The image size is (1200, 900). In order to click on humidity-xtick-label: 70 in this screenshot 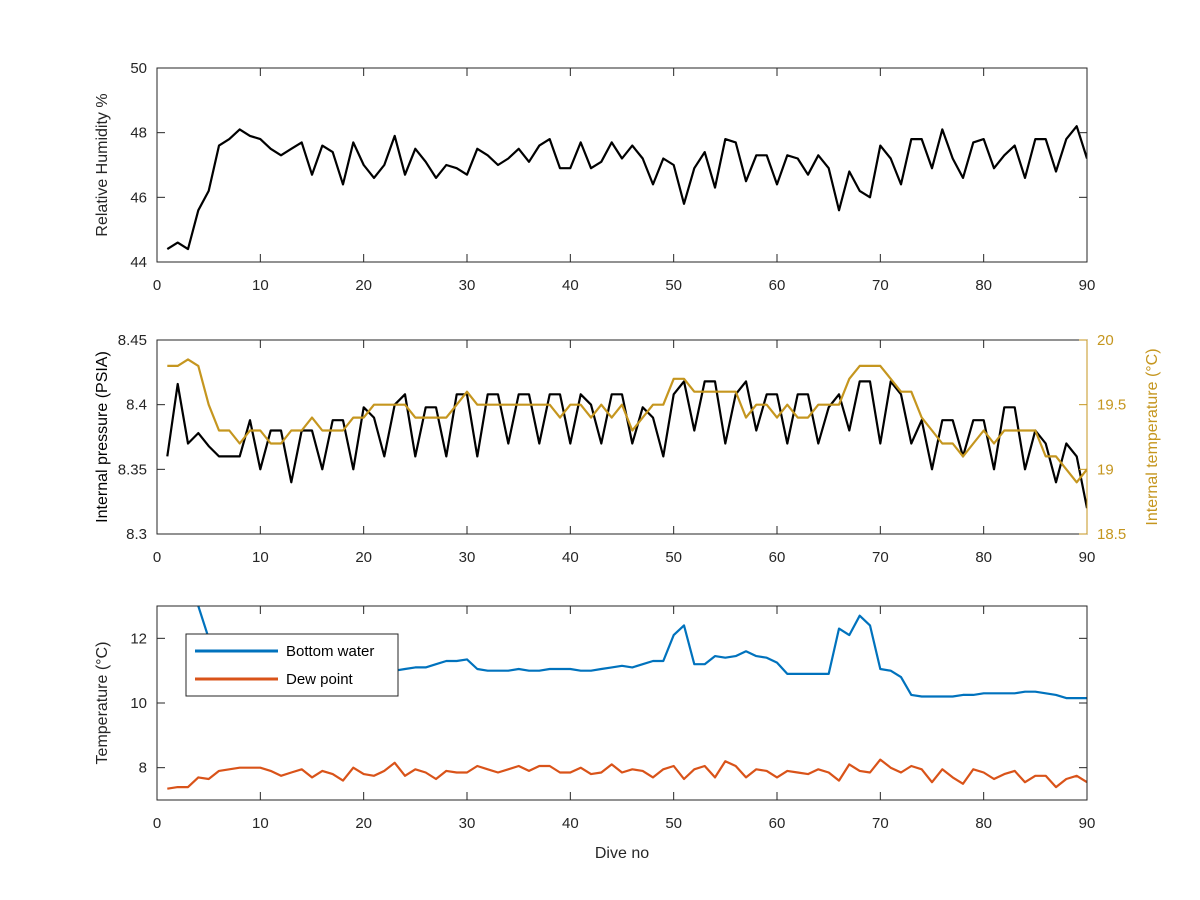, I will do `click(880, 285)`.